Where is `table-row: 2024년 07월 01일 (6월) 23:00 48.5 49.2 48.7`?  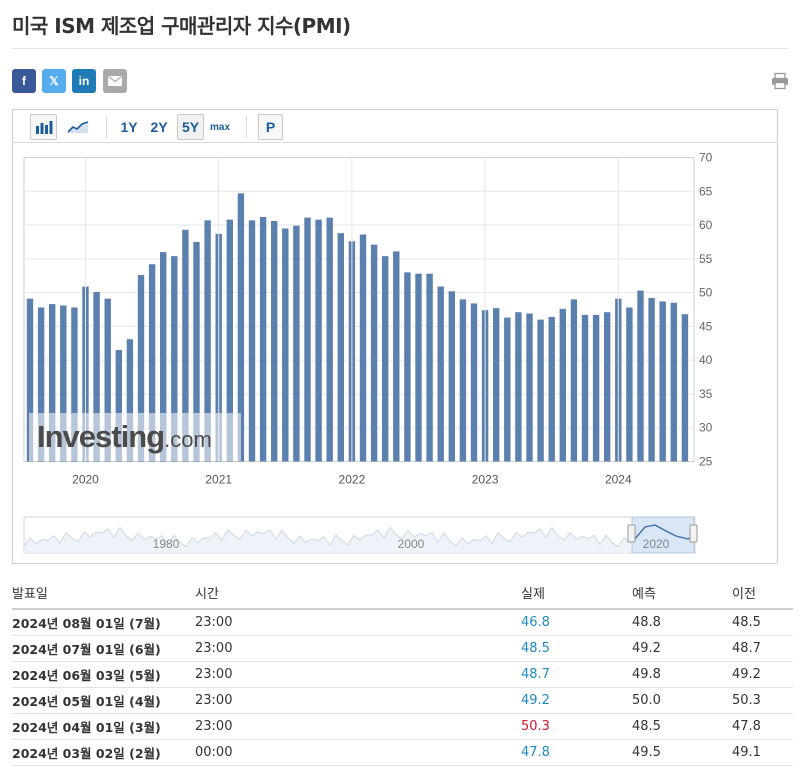
table-row: 2024년 07월 01일 (6월) 23:00 48.5 49.2 48.7 is located at coordinates (402, 648).